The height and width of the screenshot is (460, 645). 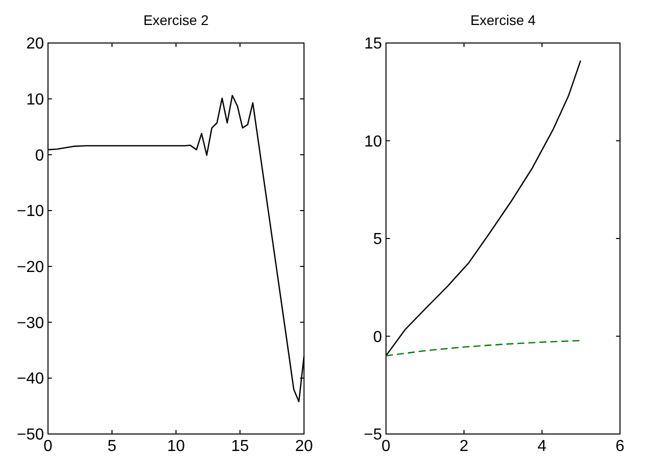 I want to click on x-tick-label: 2, so click(x=464, y=446).